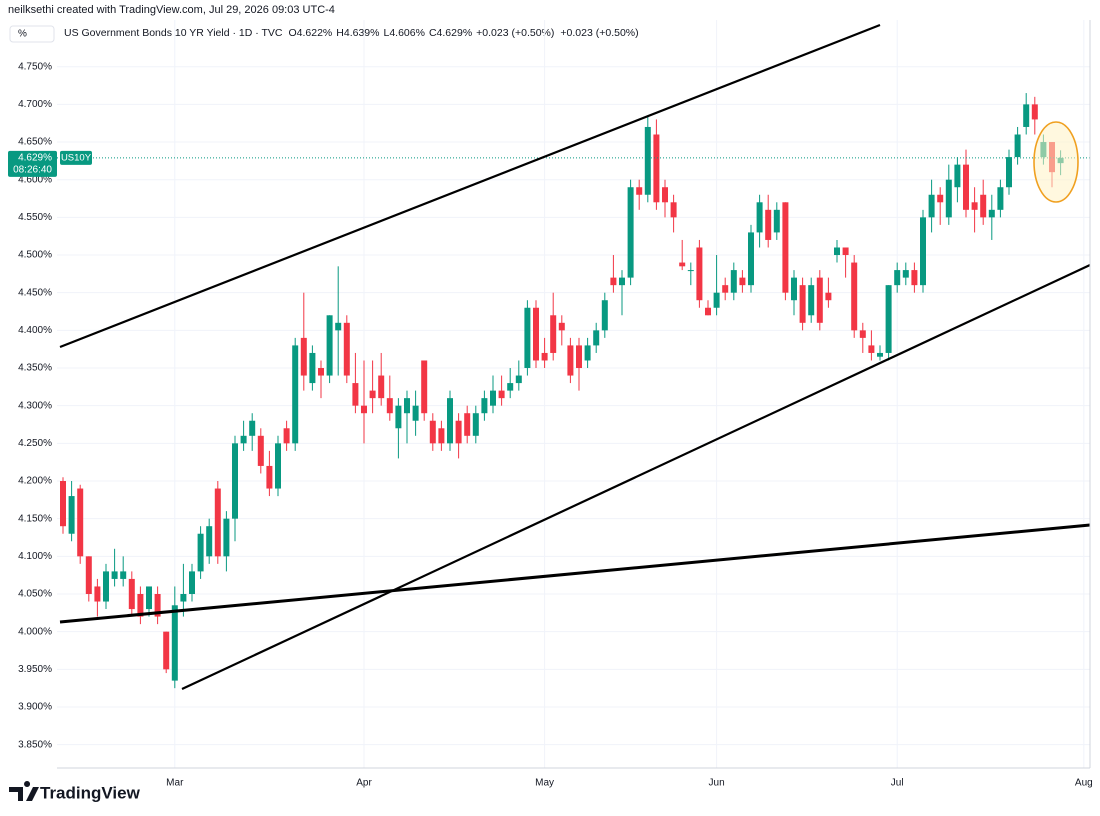 The image size is (1100, 816). What do you see at coordinates (455, 33) in the screenshot?
I see `legend-value: 4.629%` at bounding box center [455, 33].